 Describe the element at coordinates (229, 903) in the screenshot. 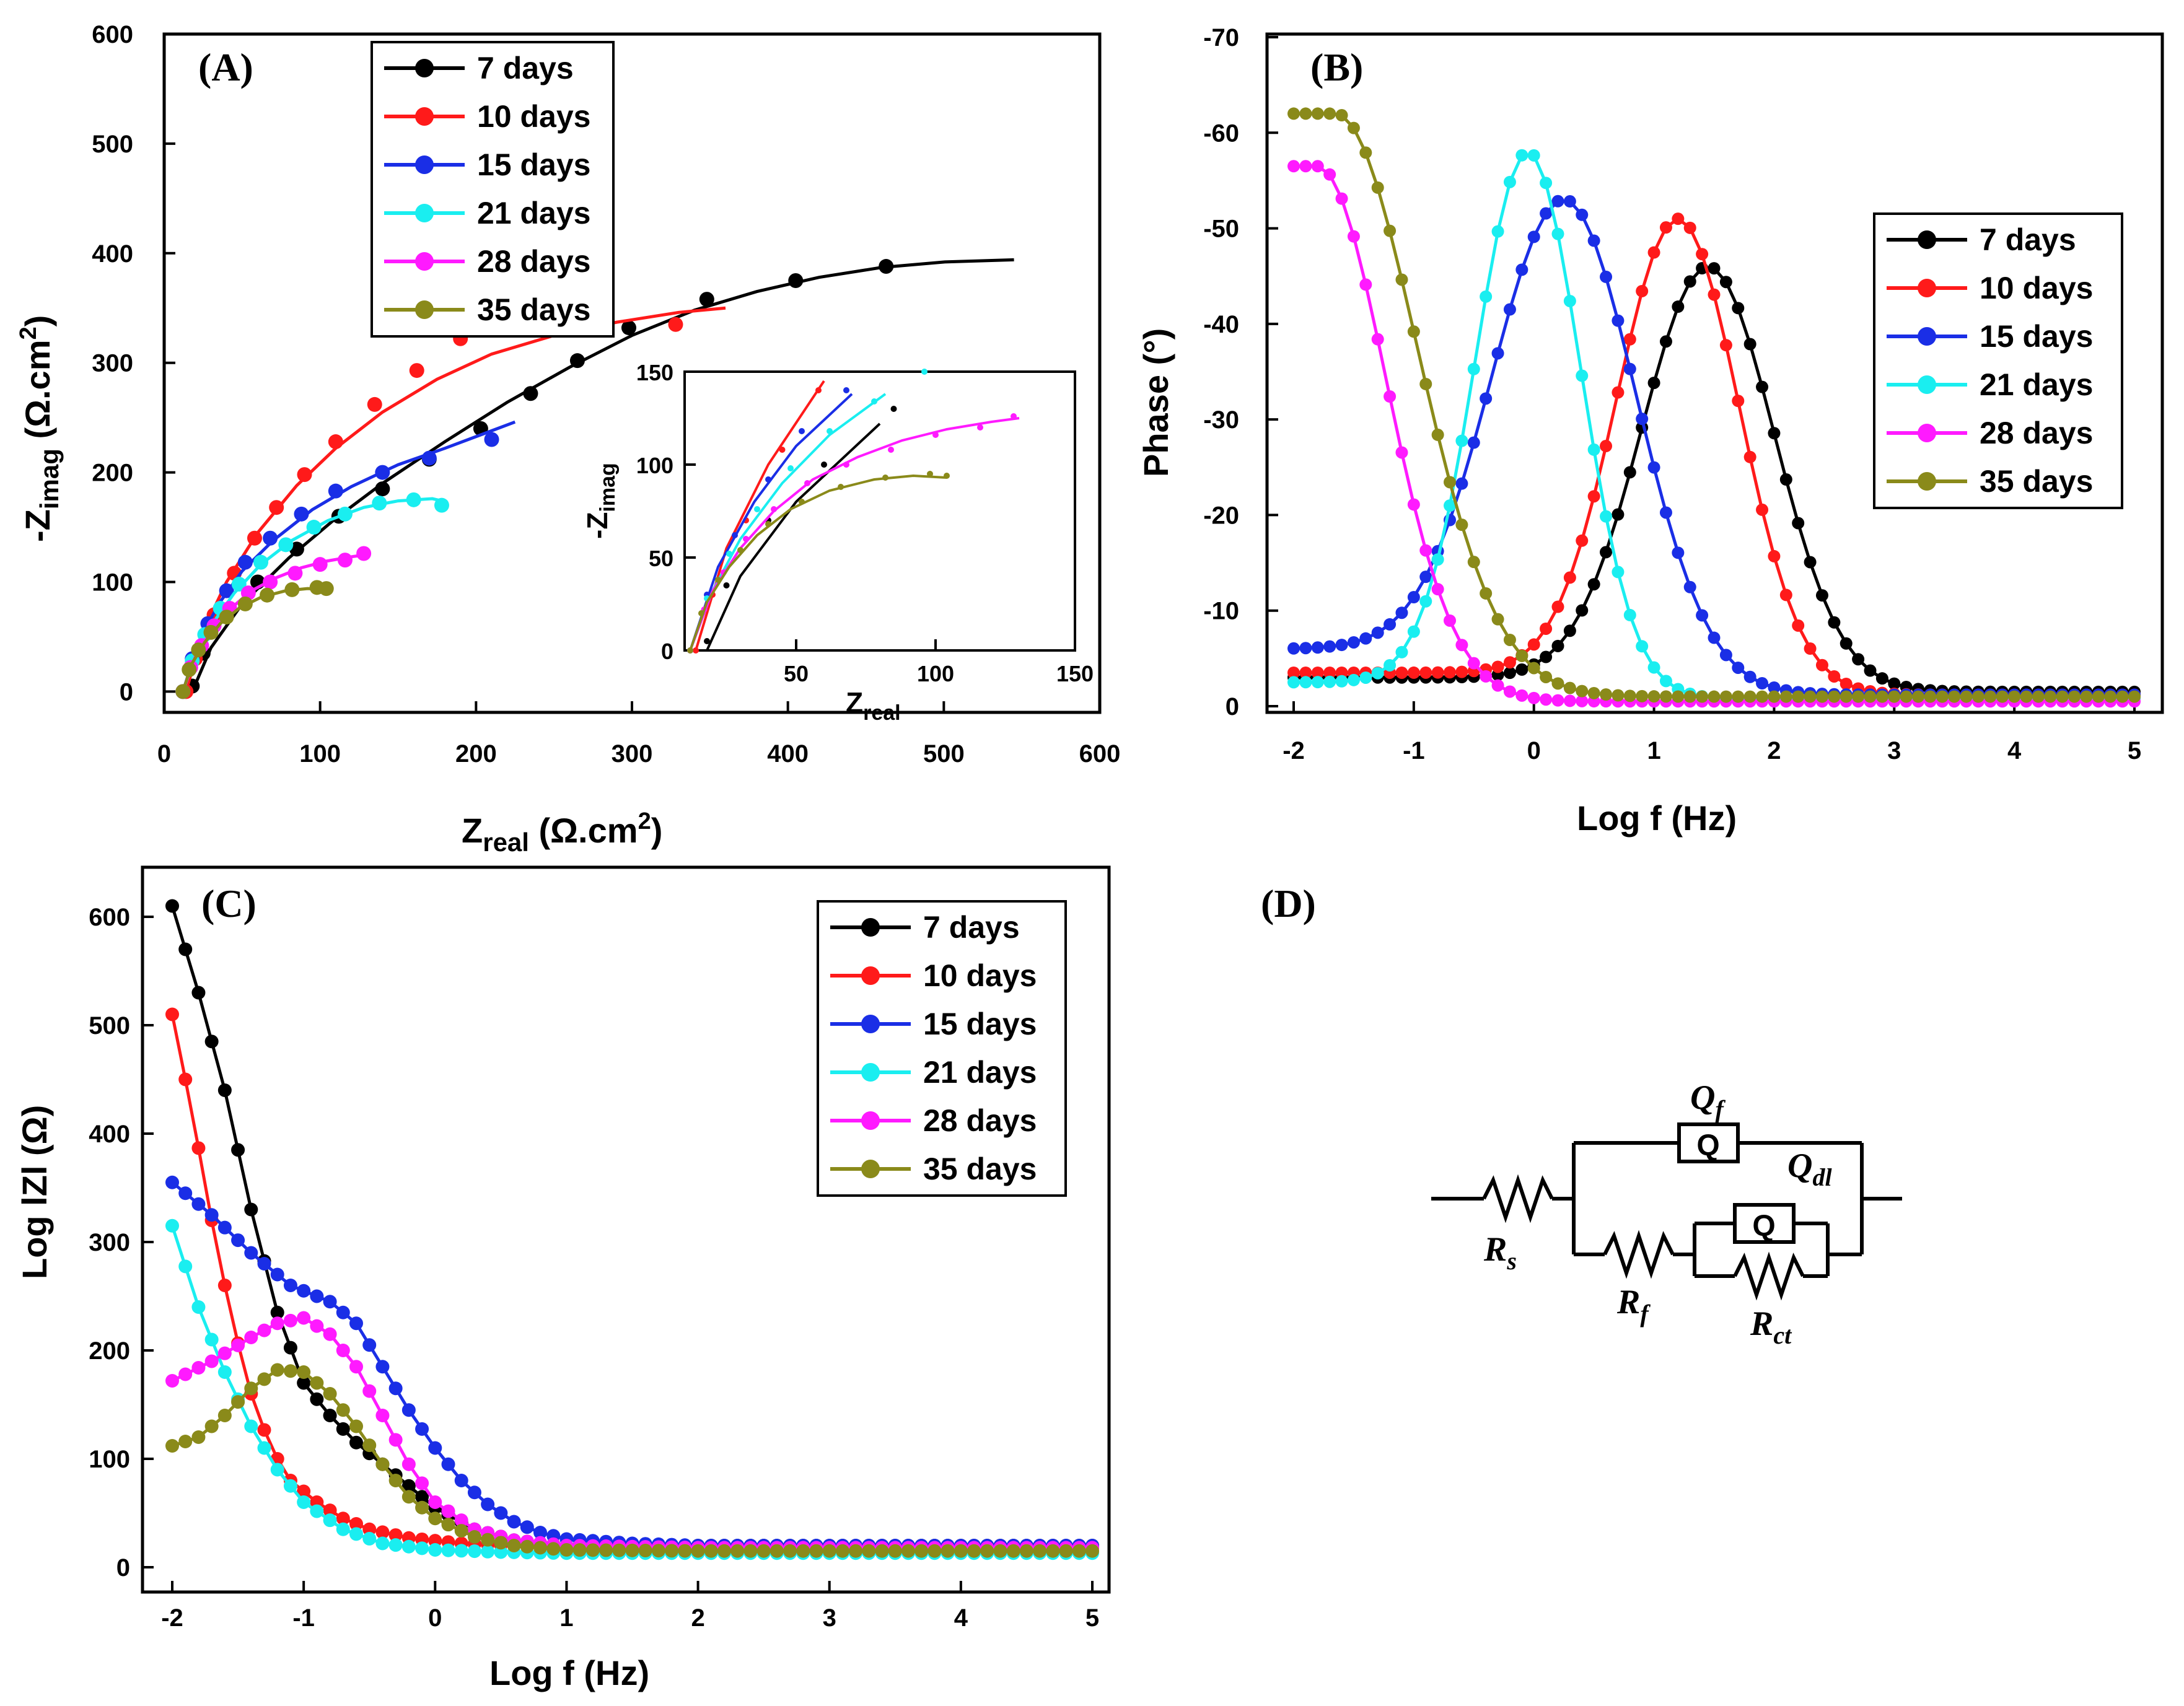

I see `panel-c-label: (C)` at that location.